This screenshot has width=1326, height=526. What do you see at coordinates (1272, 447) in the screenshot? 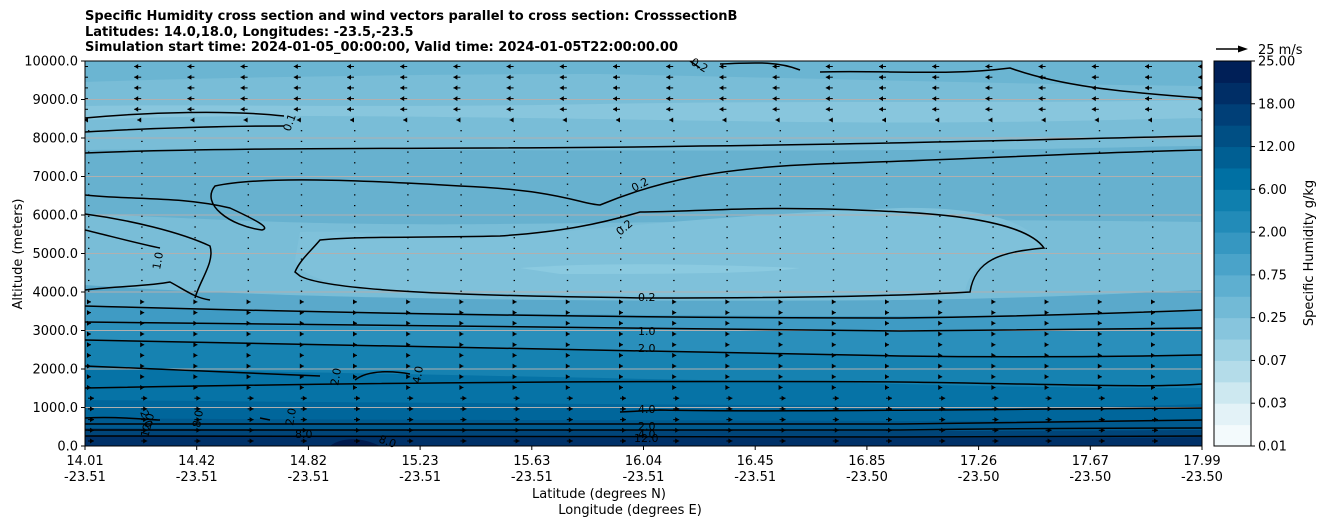
I see `colorbar-tick-label-0: 0.01` at bounding box center [1272, 447].